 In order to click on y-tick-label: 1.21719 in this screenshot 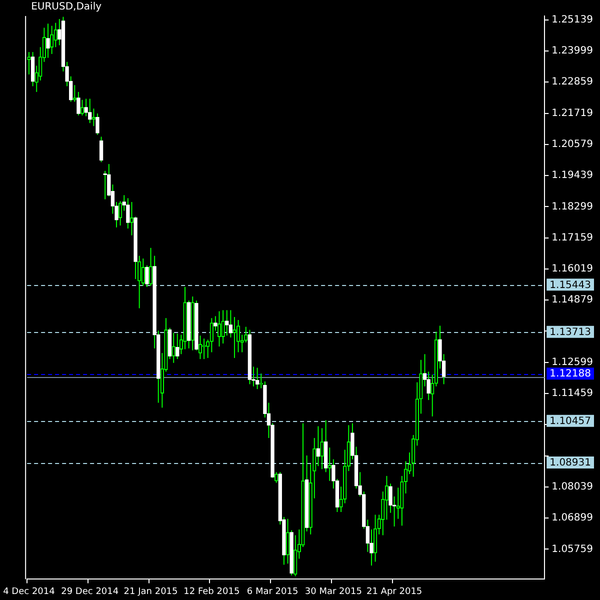, I will do `click(573, 113)`.